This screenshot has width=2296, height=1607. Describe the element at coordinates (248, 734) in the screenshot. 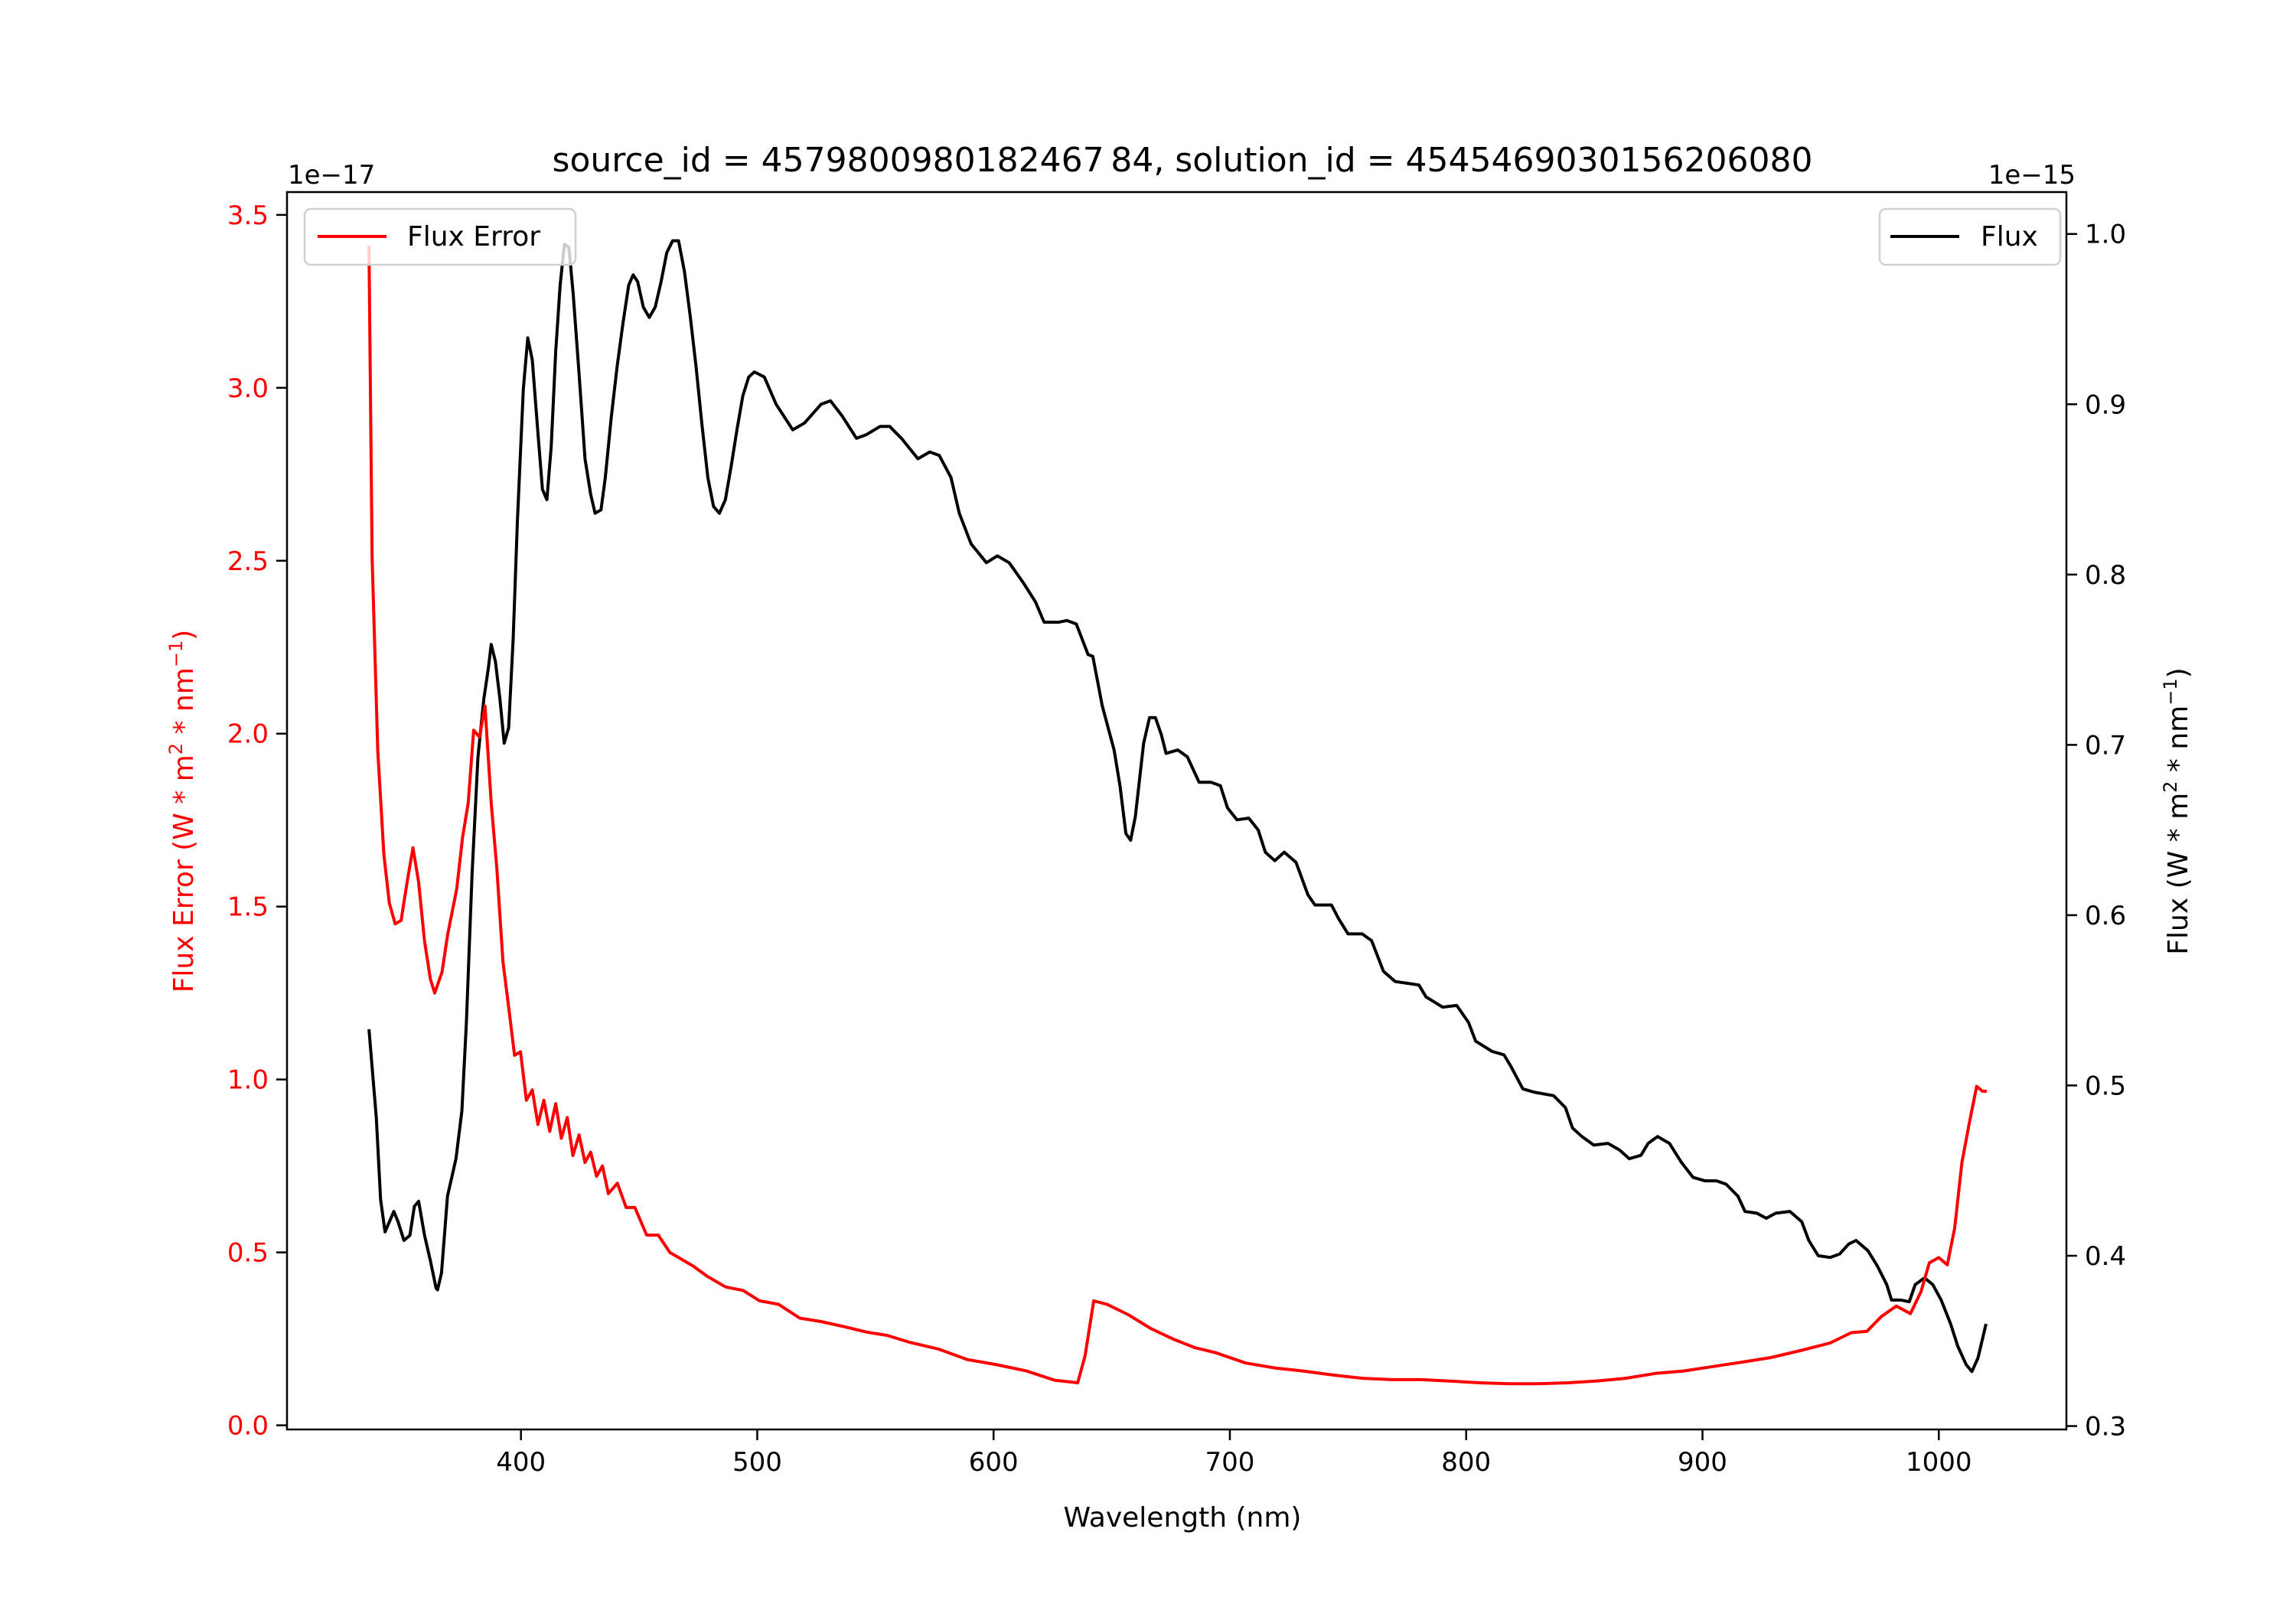

I see `left-y-tick-label: 2.0` at that location.